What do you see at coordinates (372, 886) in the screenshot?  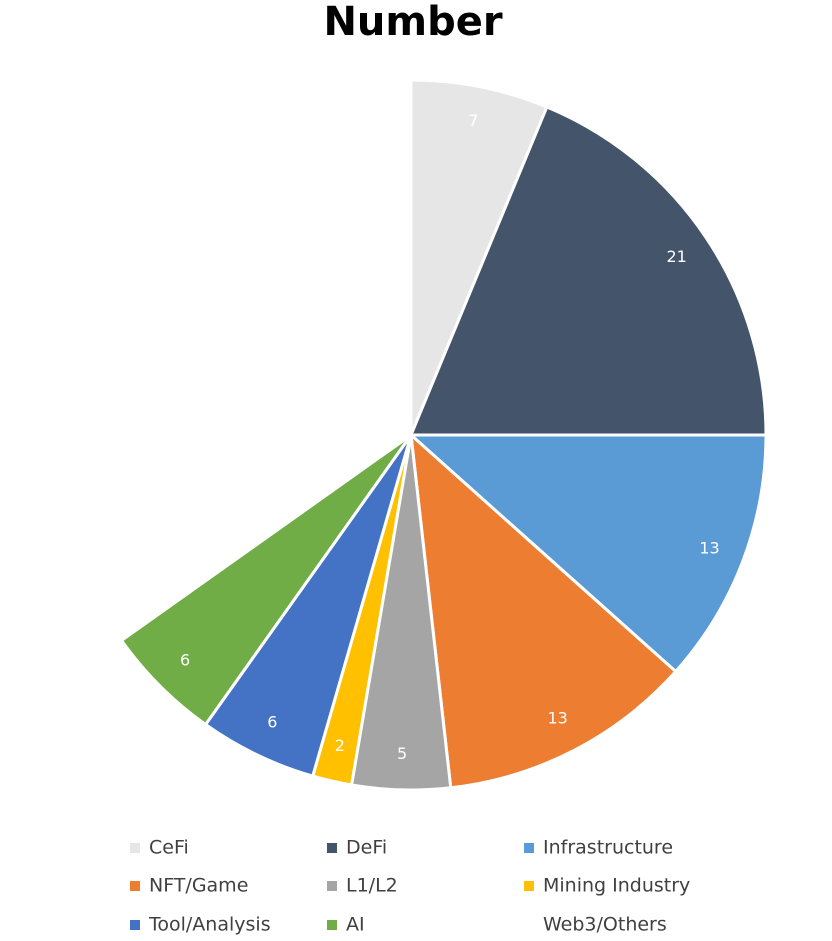 I see `legend-label: L1/L2` at bounding box center [372, 886].